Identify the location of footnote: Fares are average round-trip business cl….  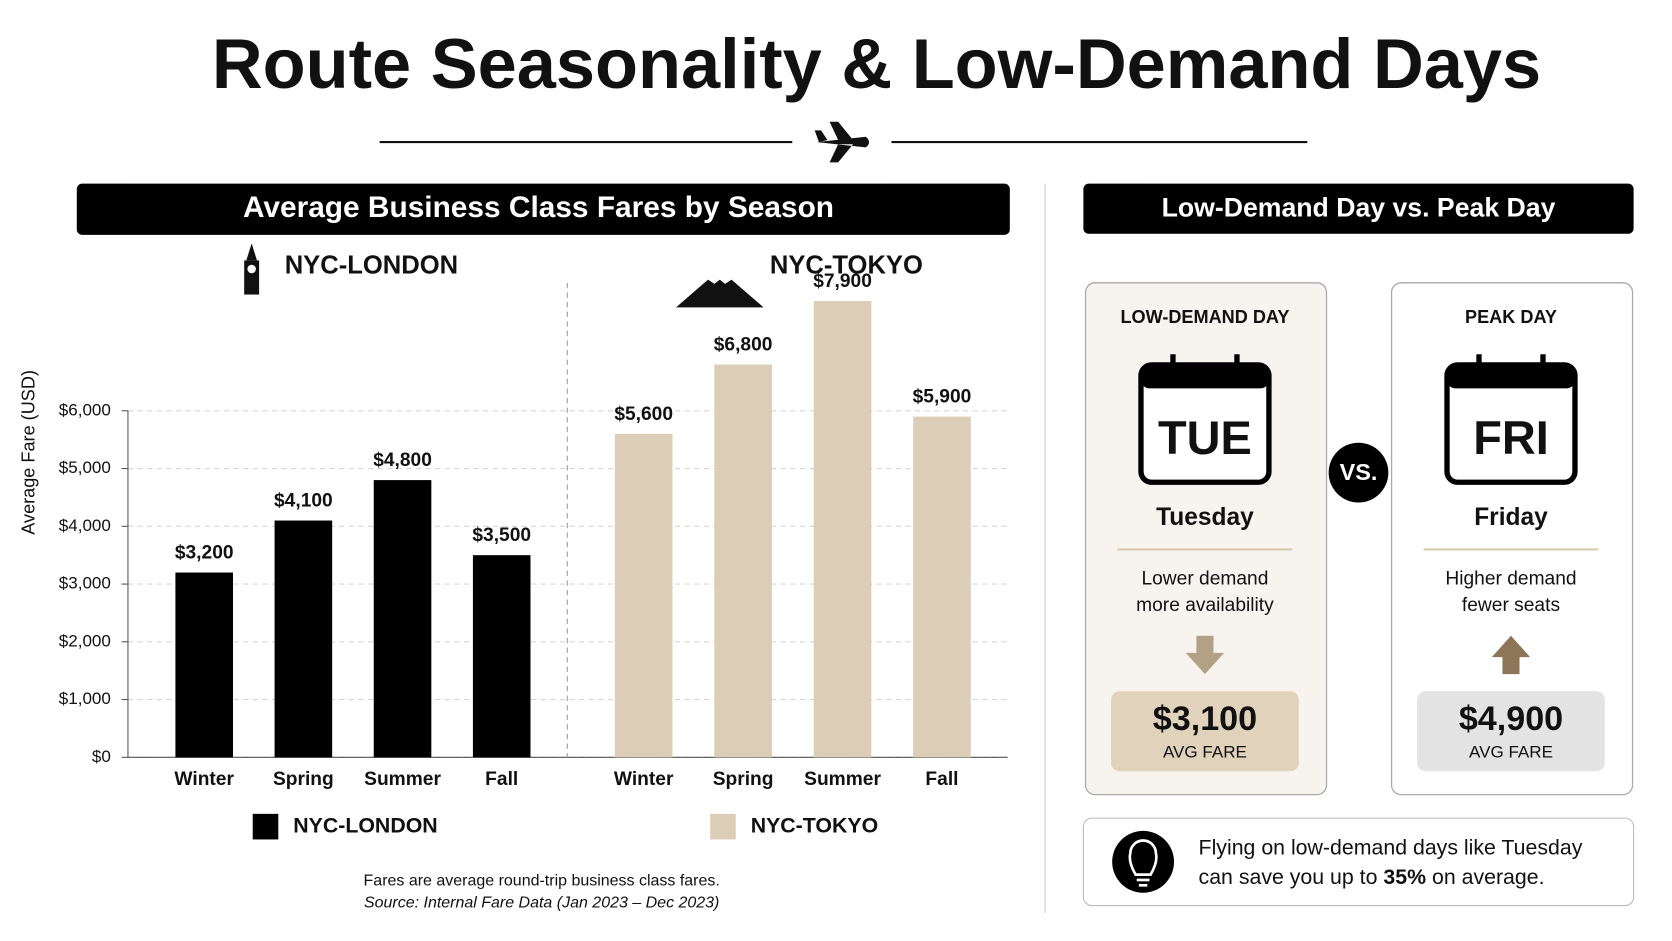
(542, 880).